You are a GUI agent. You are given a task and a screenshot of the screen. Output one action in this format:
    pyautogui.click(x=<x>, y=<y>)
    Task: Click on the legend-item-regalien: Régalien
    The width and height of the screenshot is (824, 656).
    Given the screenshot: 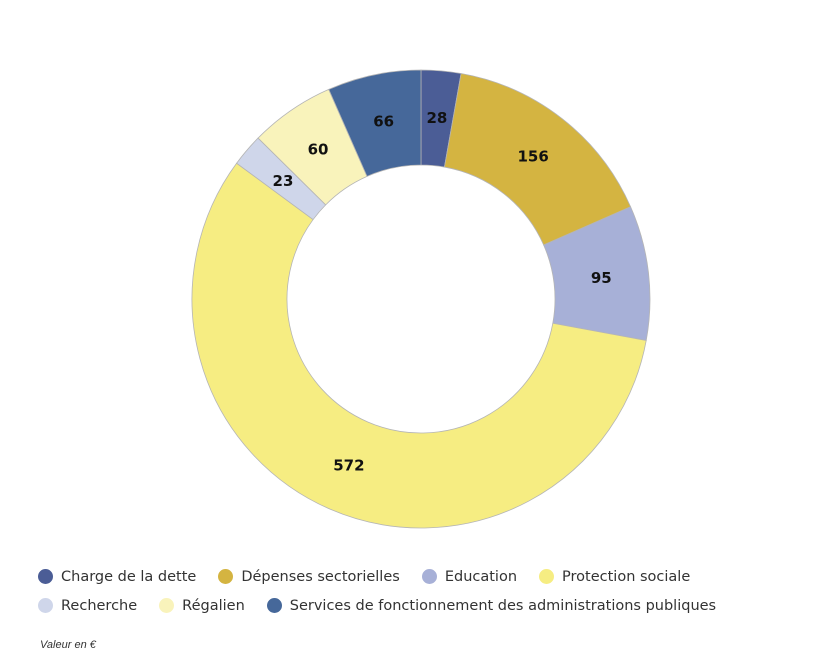 What is the action you would take?
    pyautogui.click(x=202, y=606)
    